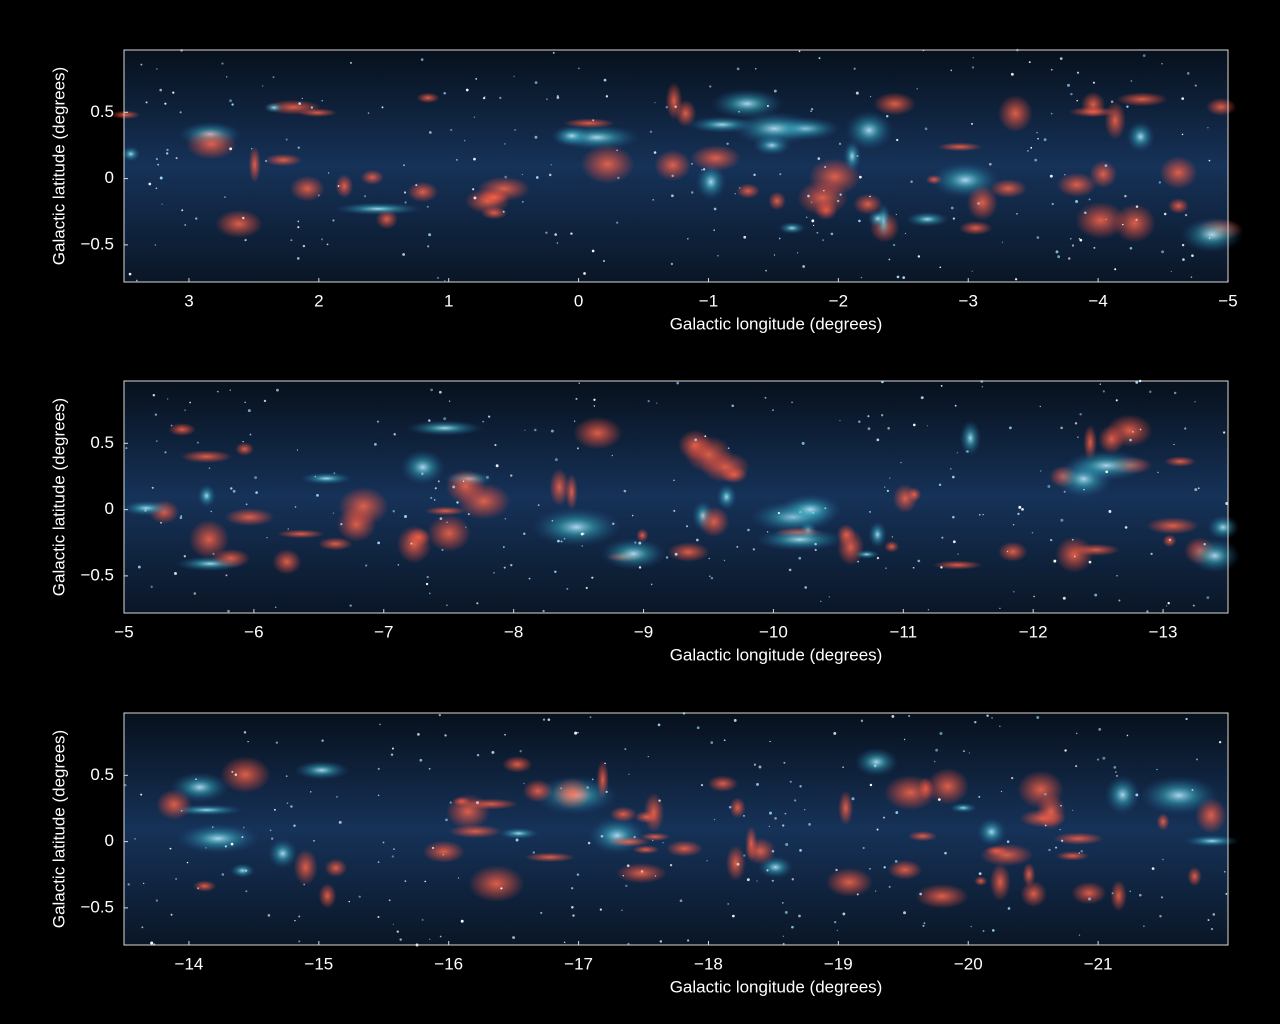 The height and width of the screenshot is (1024, 1280). I want to click on x-tick-label: −8, so click(513, 631).